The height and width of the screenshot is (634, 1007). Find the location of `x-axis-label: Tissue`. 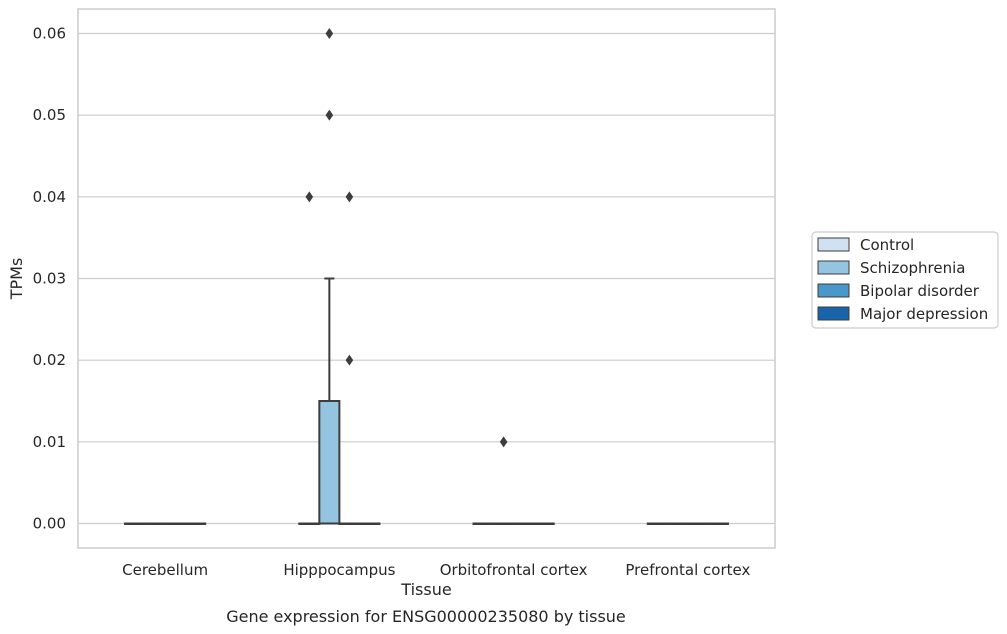

x-axis-label: Tissue is located at coordinates (425, 589).